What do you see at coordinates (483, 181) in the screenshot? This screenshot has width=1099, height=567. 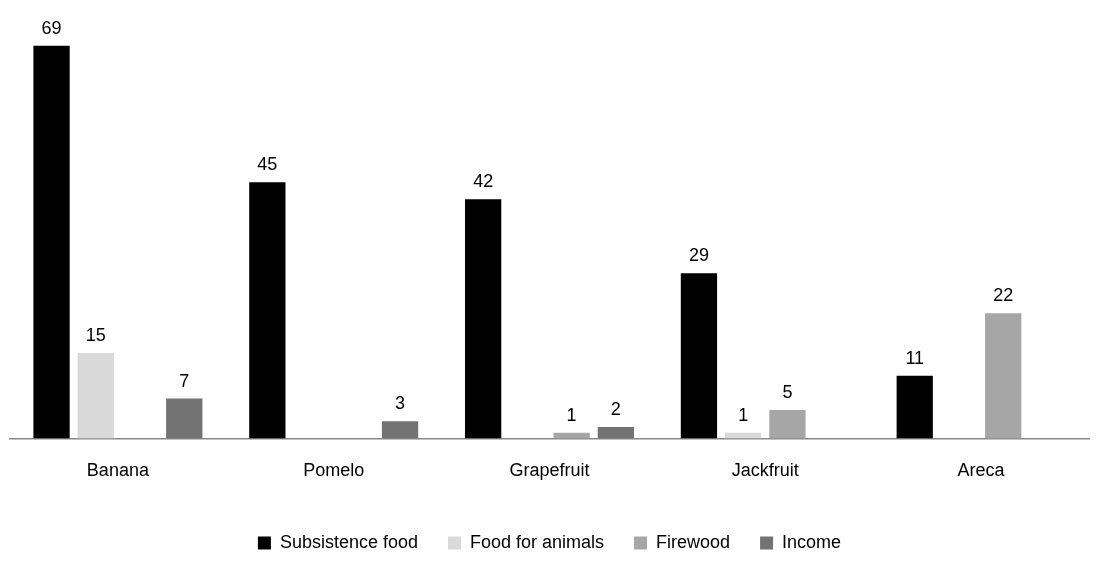 I see `data-label: 42` at bounding box center [483, 181].